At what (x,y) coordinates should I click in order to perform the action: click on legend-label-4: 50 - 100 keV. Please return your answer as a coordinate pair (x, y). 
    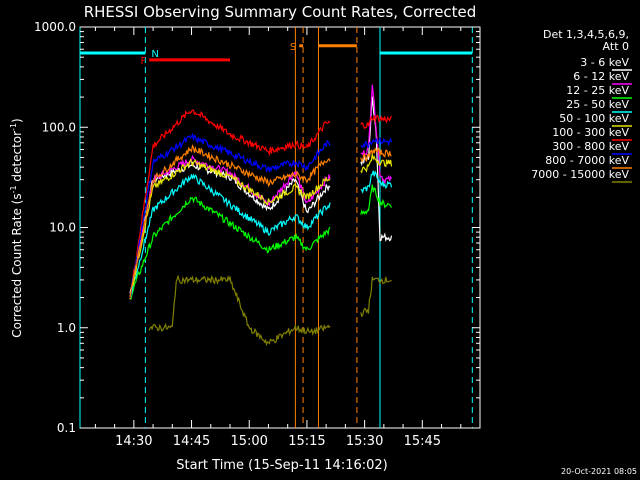
    Looking at the image, I should click on (594, 118).